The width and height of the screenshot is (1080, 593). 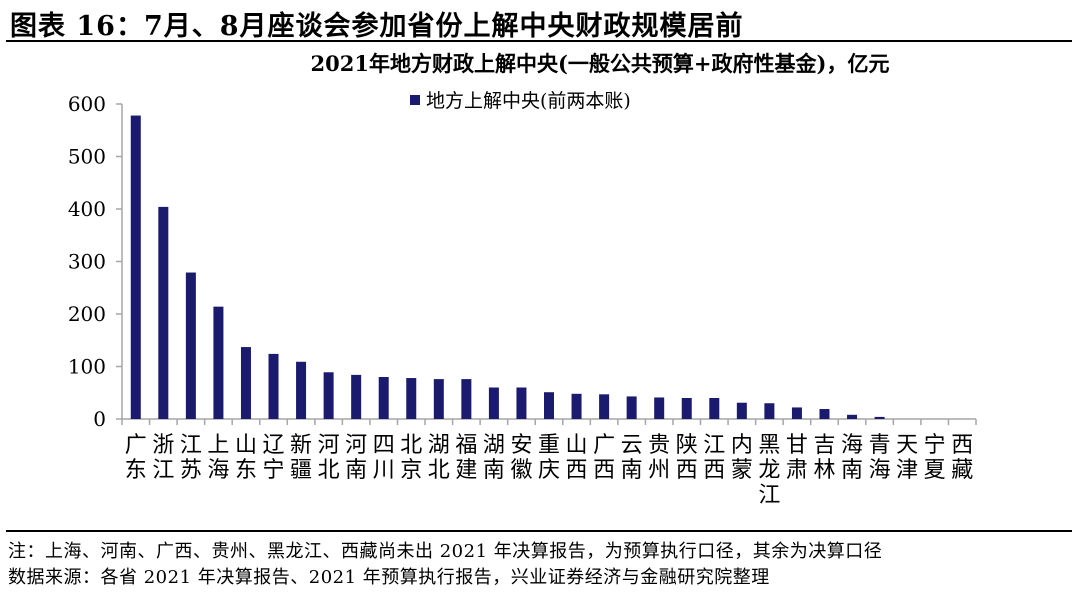 What do you see at coordinates (246, 458) in the screenshot?
I see `x-tick-label: 山东` at bounding box center [246, 458].